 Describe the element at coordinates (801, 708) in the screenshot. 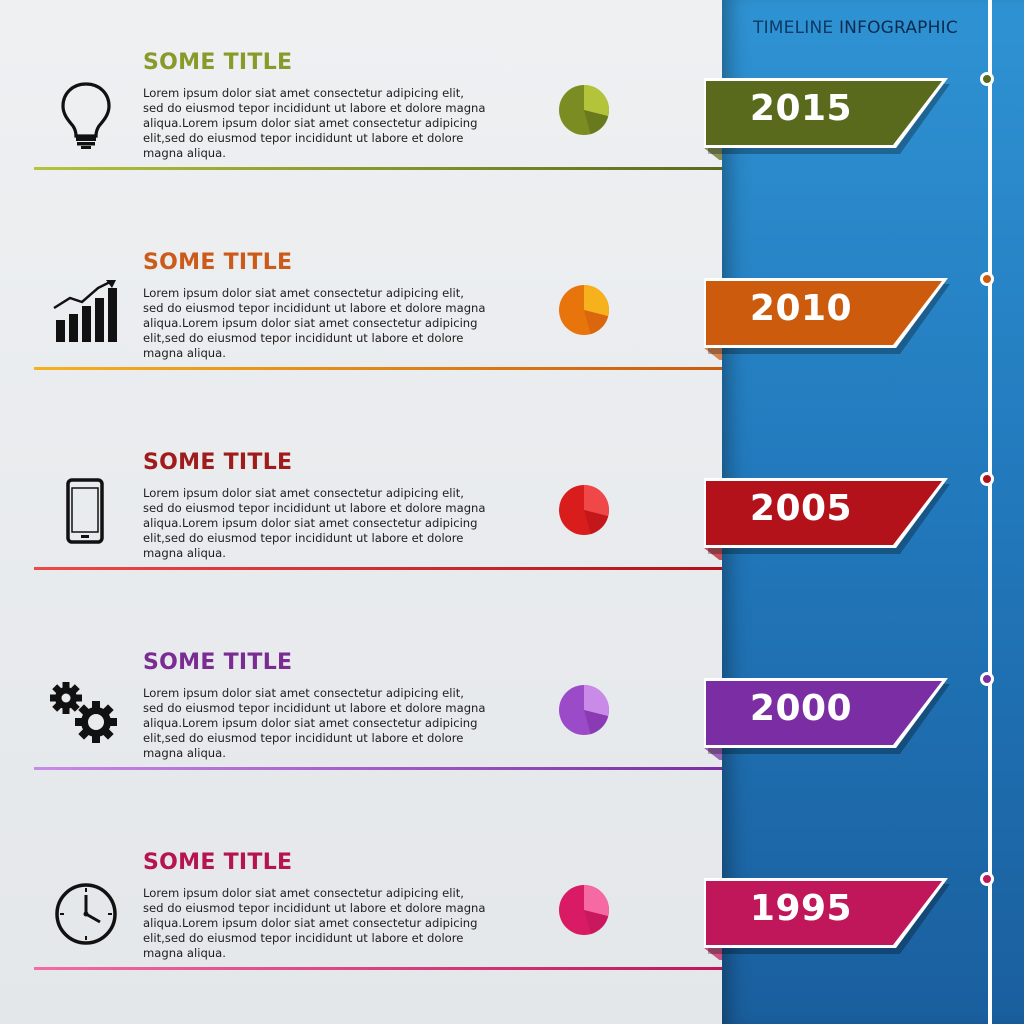

I see `year-label: 2000` at that location.